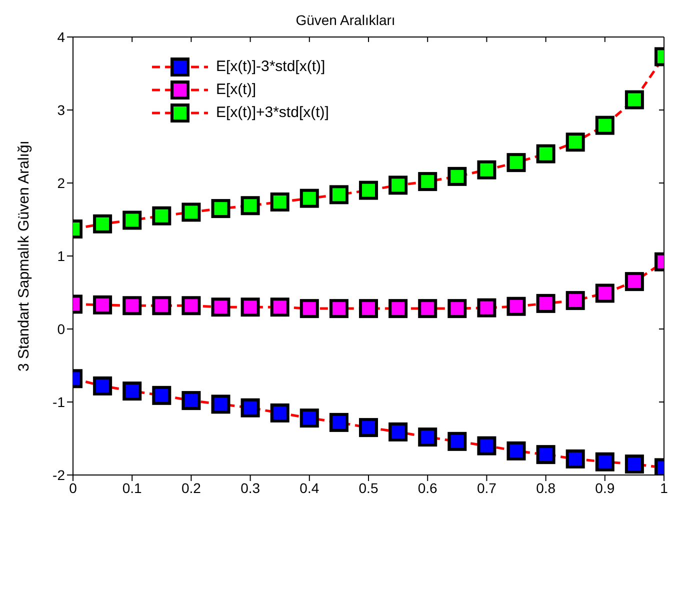 The image size is (691, 596). I want to click on legend-label: E[x(t)]-3*std[x(t)], so click(271, 66).